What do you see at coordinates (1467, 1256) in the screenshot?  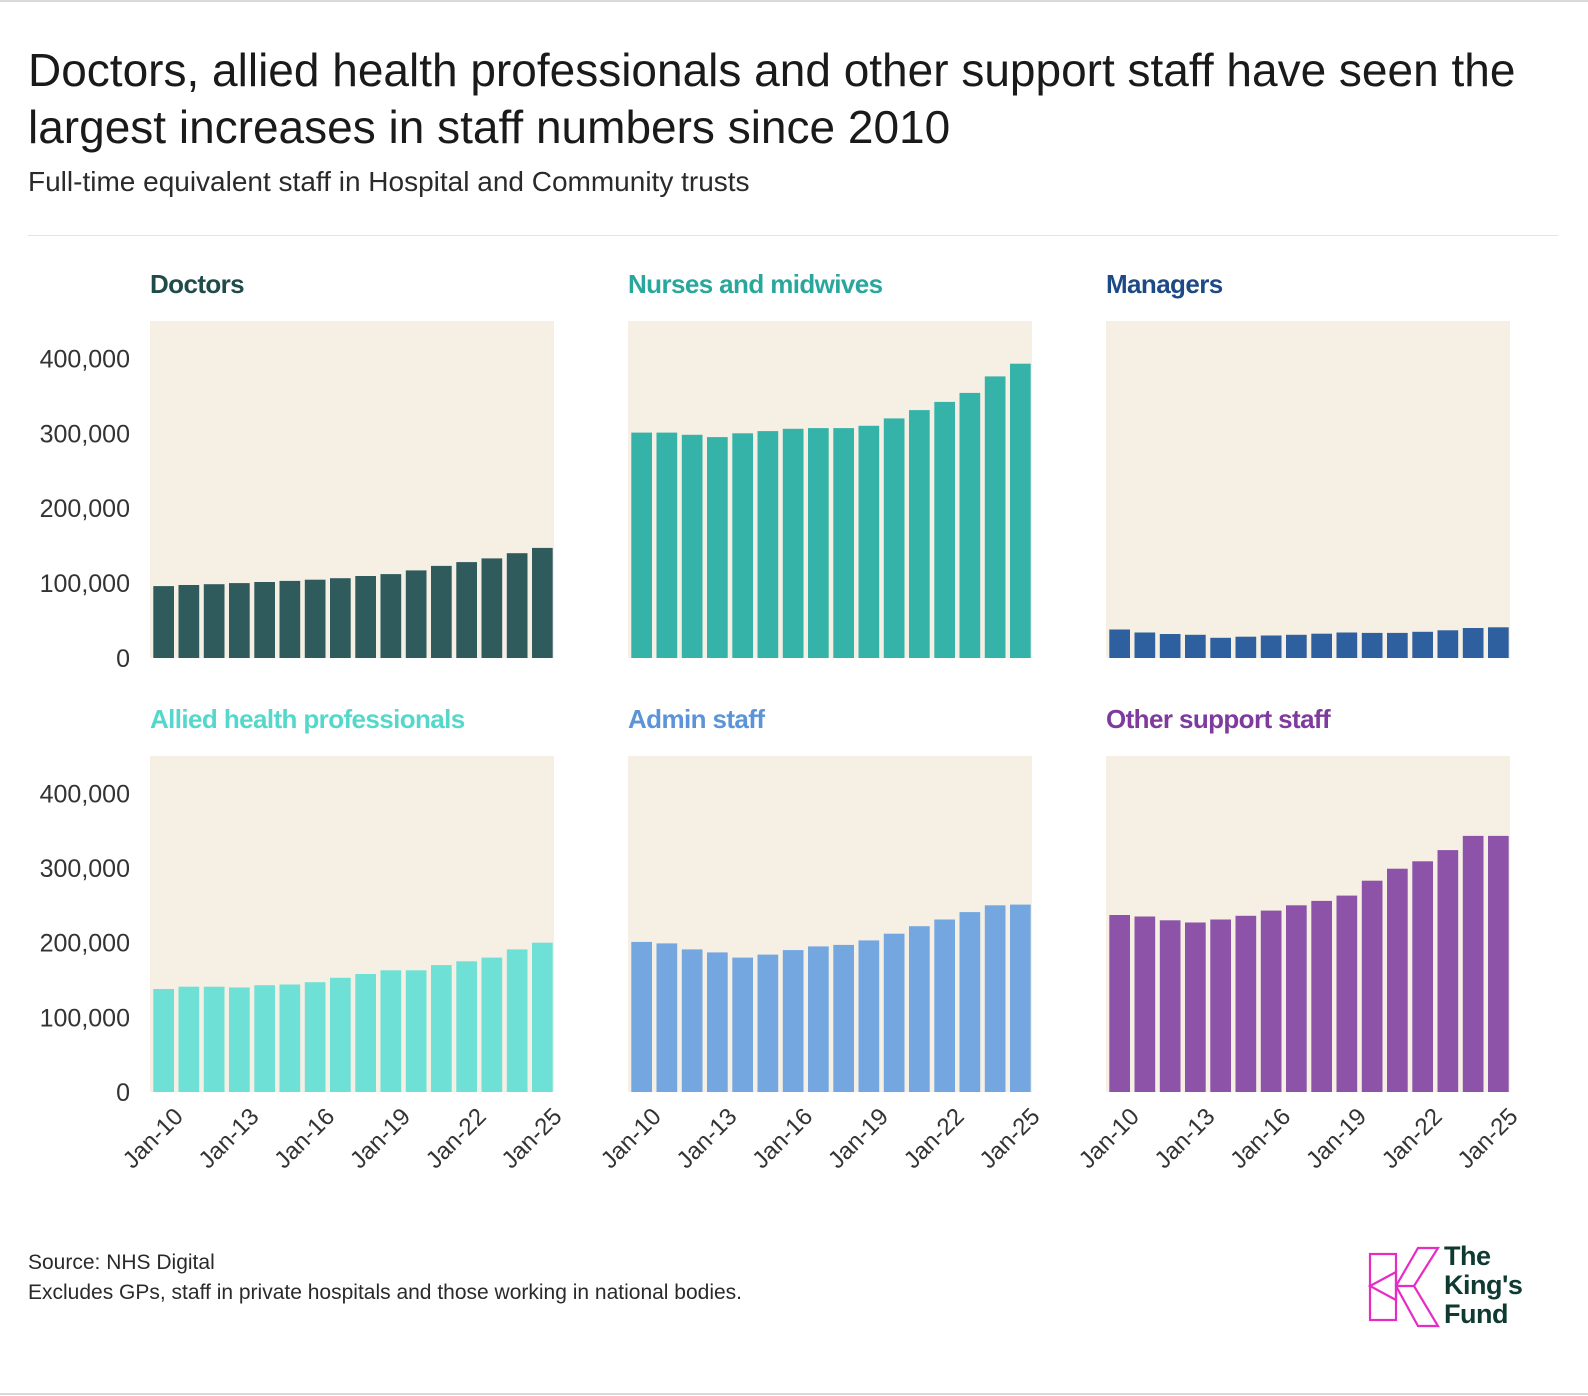 I see `logo-line-1: The` at bounding box center [1467, 1256].